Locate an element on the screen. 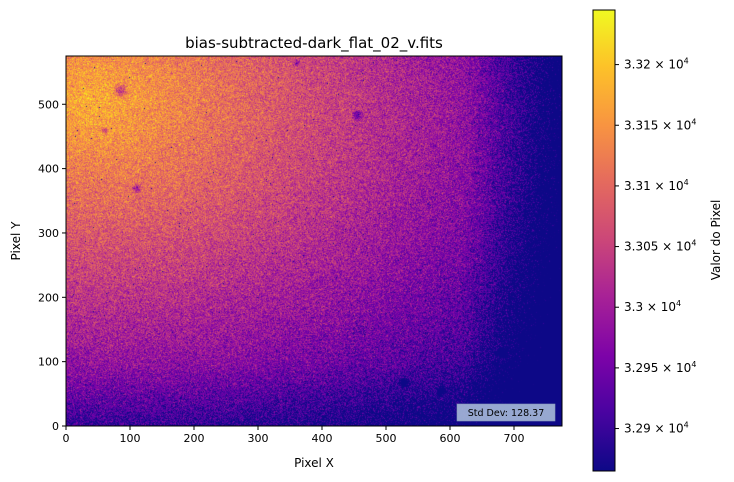 This screenshot has height=482, width=734. colorbar-tick-label: 3.29 × 104 is located at coordinates (656, 428).